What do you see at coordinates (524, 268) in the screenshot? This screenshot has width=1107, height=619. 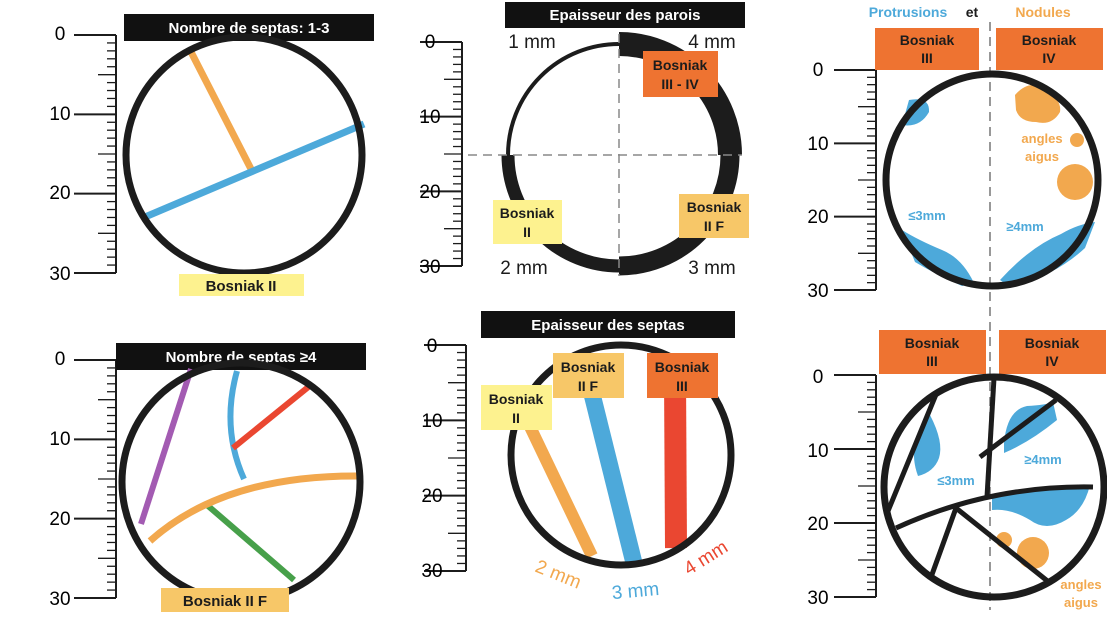 I see `thickness-label-bottom-left: 2 mm` at bounding box center [524, 268].